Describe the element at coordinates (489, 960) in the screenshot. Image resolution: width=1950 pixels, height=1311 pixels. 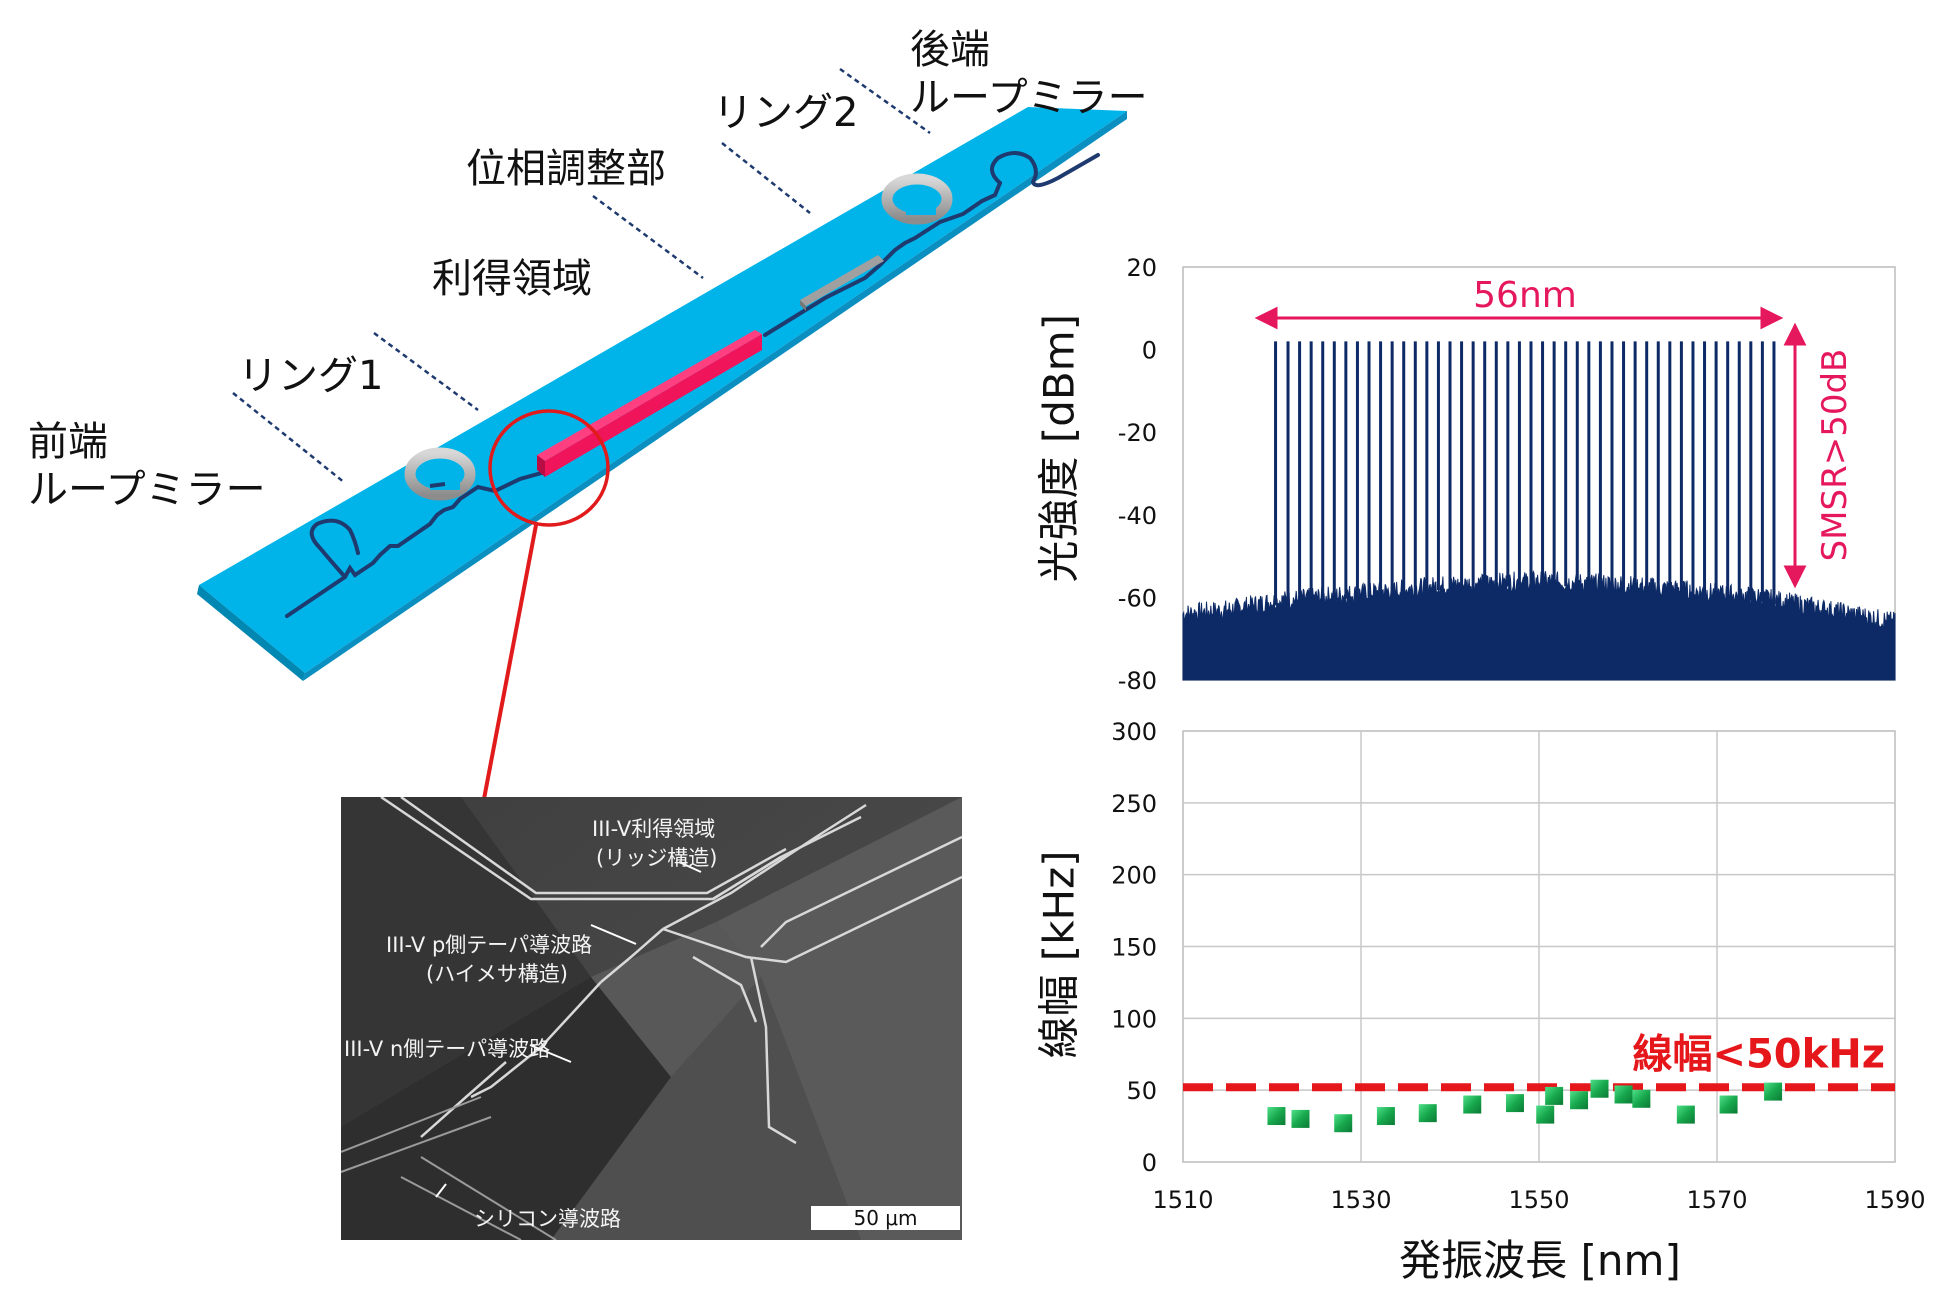
I see `sem-label-ptaper: III-V p側テーパ導波路 (ハイメサ構造)` at that location.